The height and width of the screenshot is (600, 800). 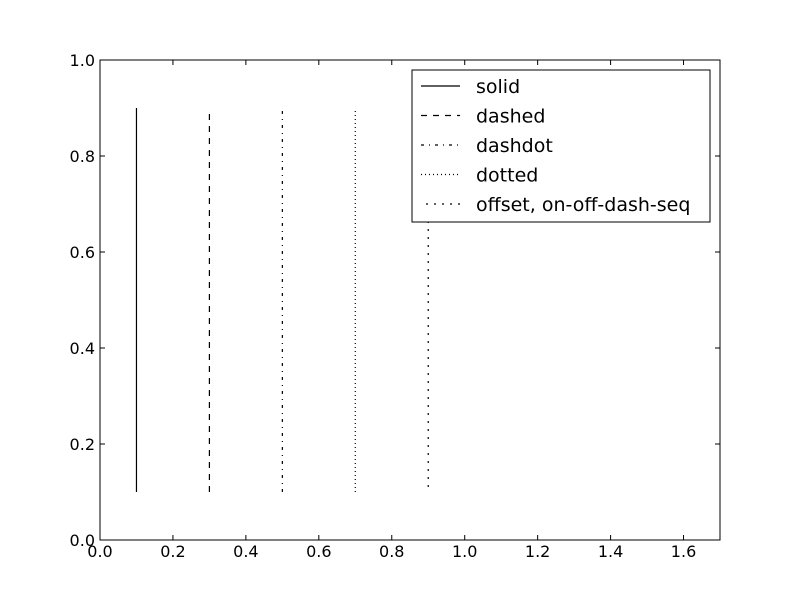 What do you see at coordinates (82, 540) in the screenshot?
I see `y-tick-label: 0.0` at bounding box center [82, 540].